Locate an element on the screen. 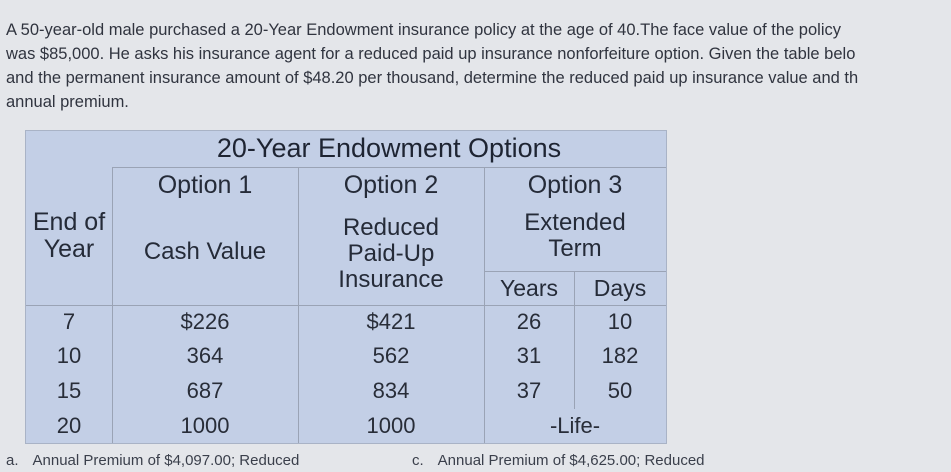 The width and height of the screenshot is (951, 472). answer-text: Annual Premium of $4,097.00; Reduced is located at coordinates (166, 460).